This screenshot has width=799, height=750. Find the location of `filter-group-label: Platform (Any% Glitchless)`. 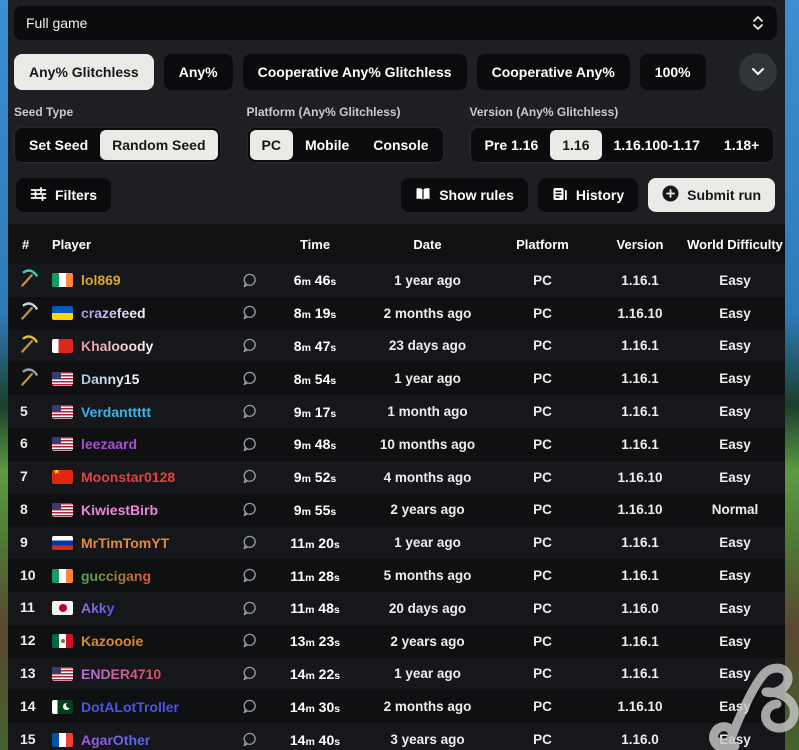

filter-group-label: Platform (Any% Glitchless) is located at coordinates (323, 112).